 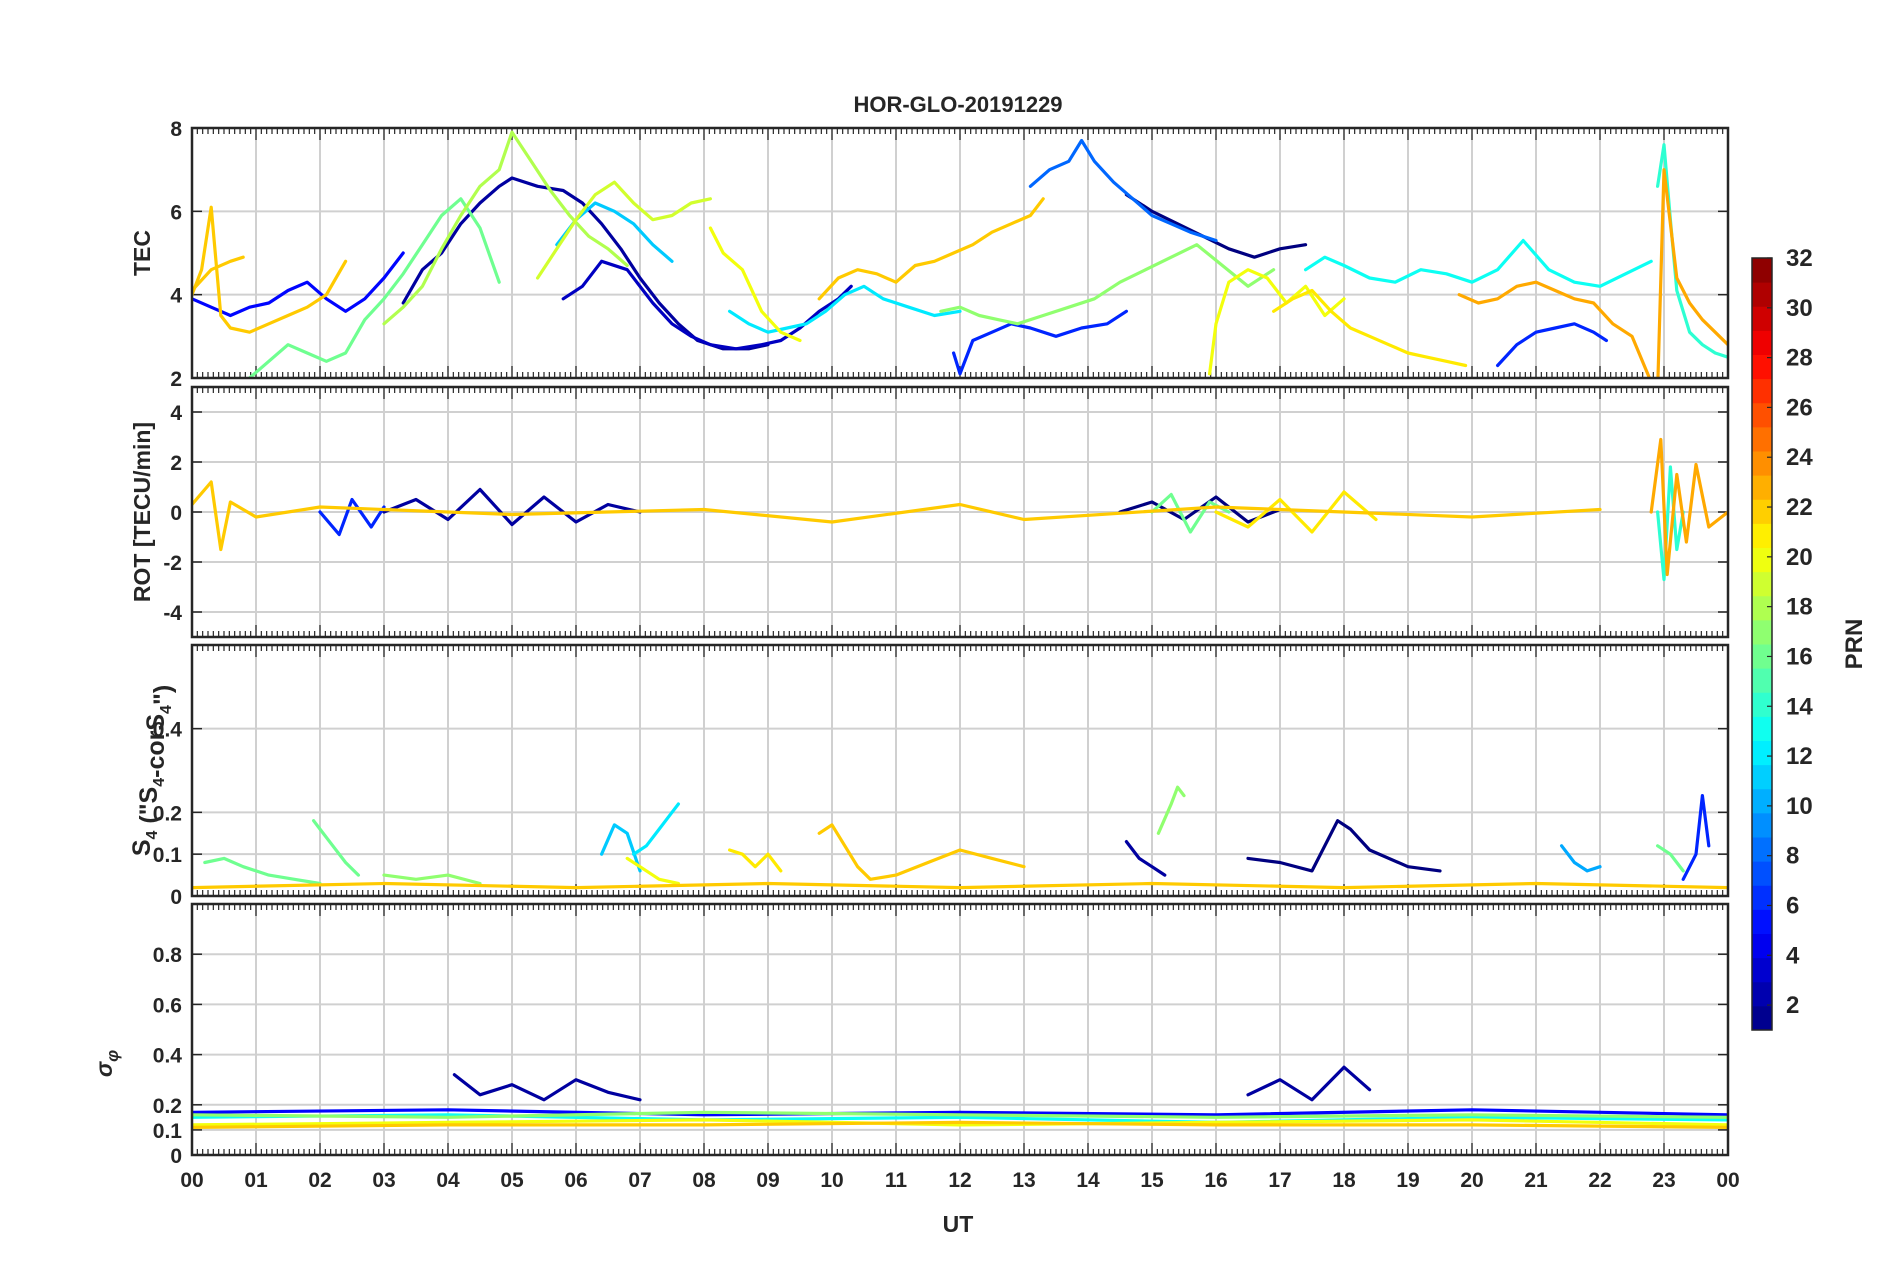 What do you see at coordinates (767, 1180) in the screenshot?
I see `x-tick-label: 09` at bounding box center [767, 1180].